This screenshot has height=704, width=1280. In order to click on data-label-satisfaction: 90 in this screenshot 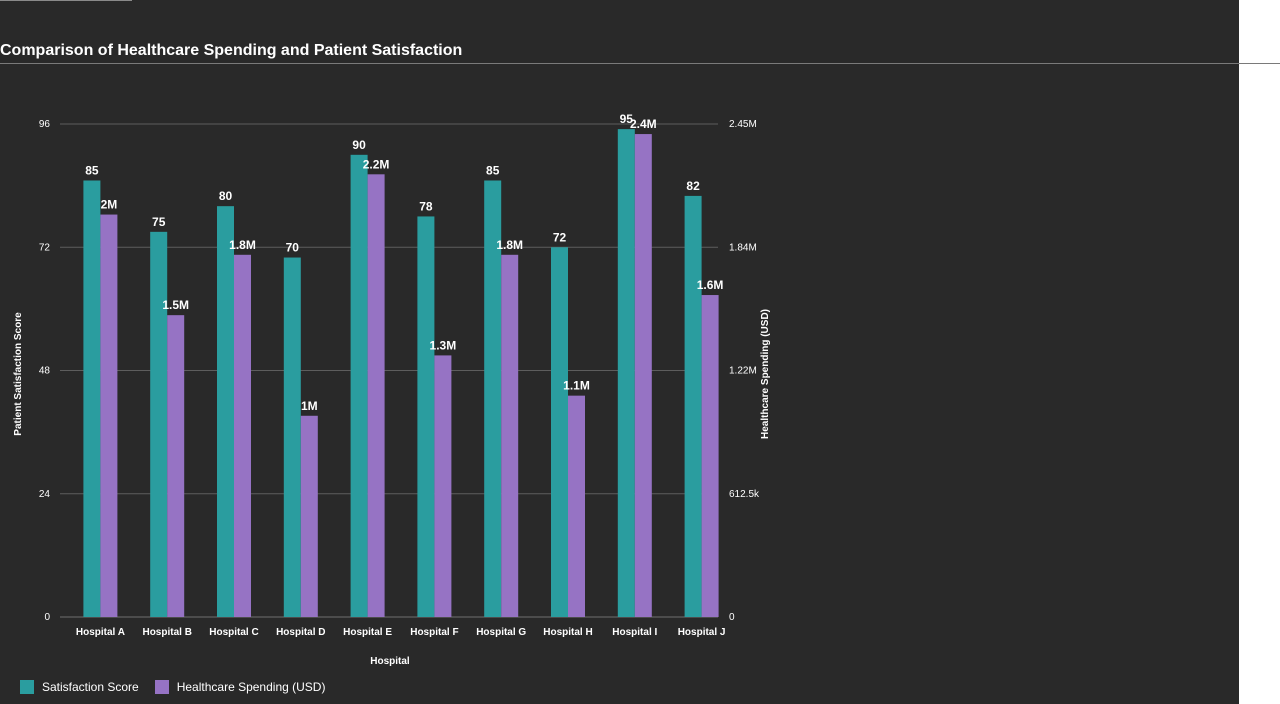, I will do `click(359, 145)`.